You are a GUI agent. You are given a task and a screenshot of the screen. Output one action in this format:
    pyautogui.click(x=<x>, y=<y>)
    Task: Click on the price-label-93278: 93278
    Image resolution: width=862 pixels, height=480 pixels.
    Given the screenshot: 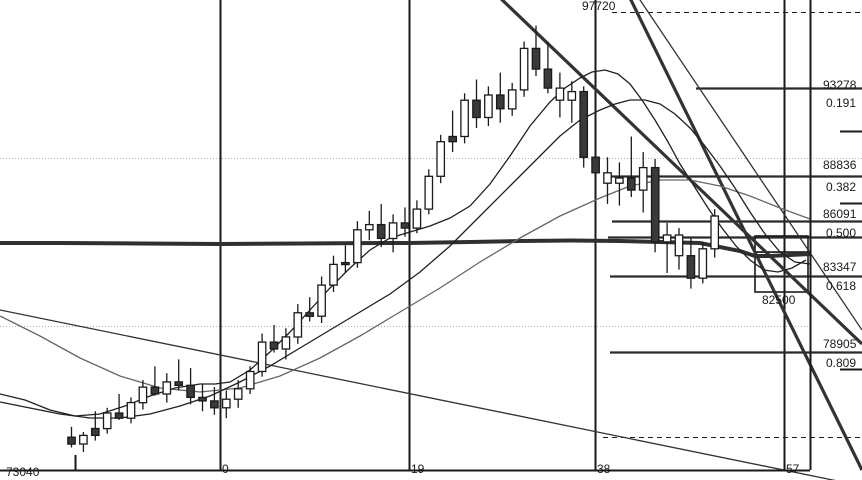 What is the action you would take?
    pyautogui.click(x=840, y=85)
    